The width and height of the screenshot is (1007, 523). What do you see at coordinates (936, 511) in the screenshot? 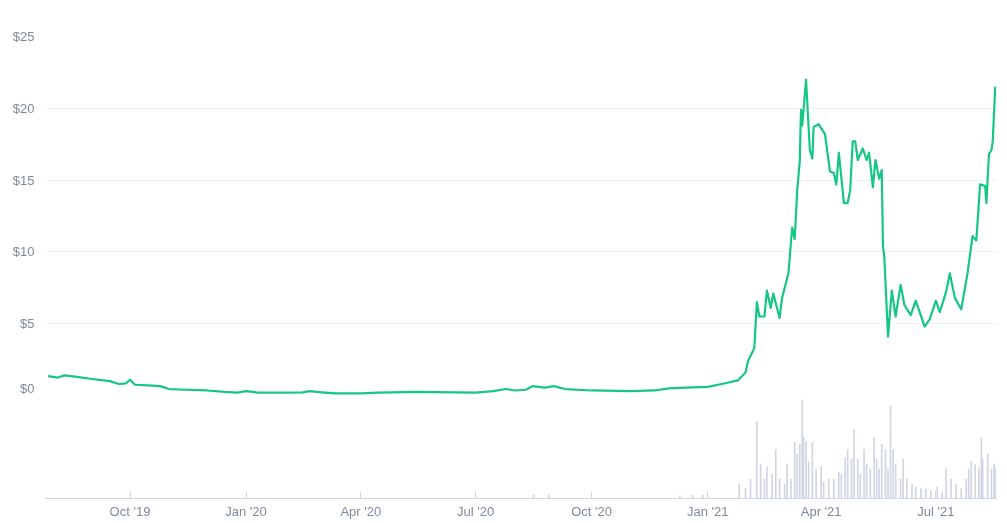
I see `x-tick-label: Jul '21` at bounding box center [936, 511].